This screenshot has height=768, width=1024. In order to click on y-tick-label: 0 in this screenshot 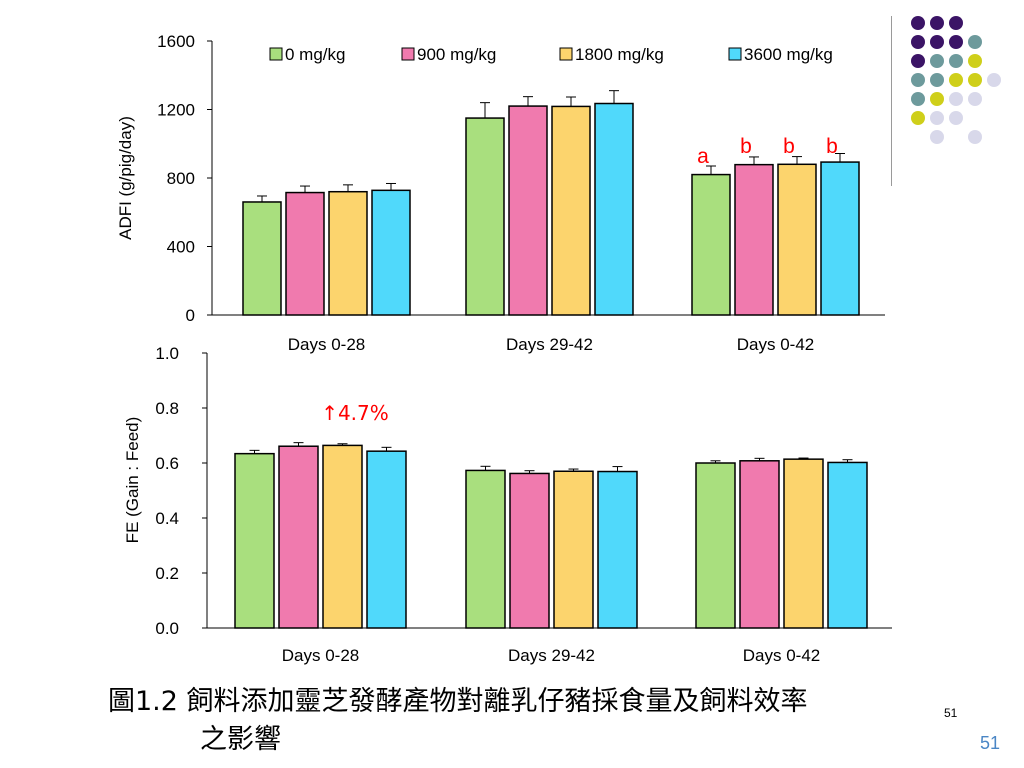, I will do `click(190, 315)`.